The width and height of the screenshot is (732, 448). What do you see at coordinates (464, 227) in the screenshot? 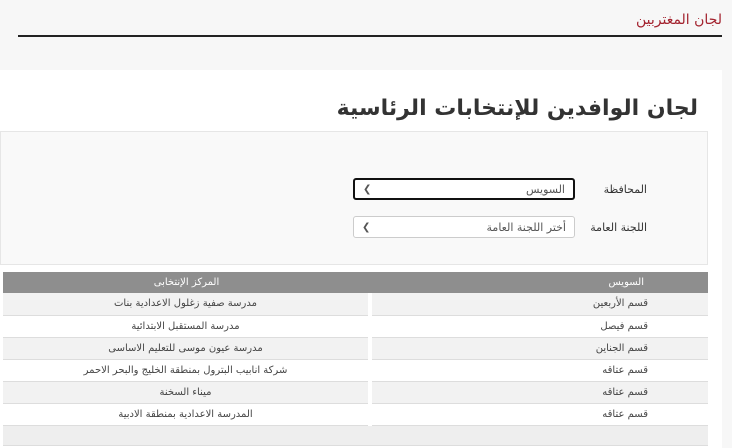
I see `committee-select: أختر اللجنة العامة ❯` at bounding box center [464, 227].